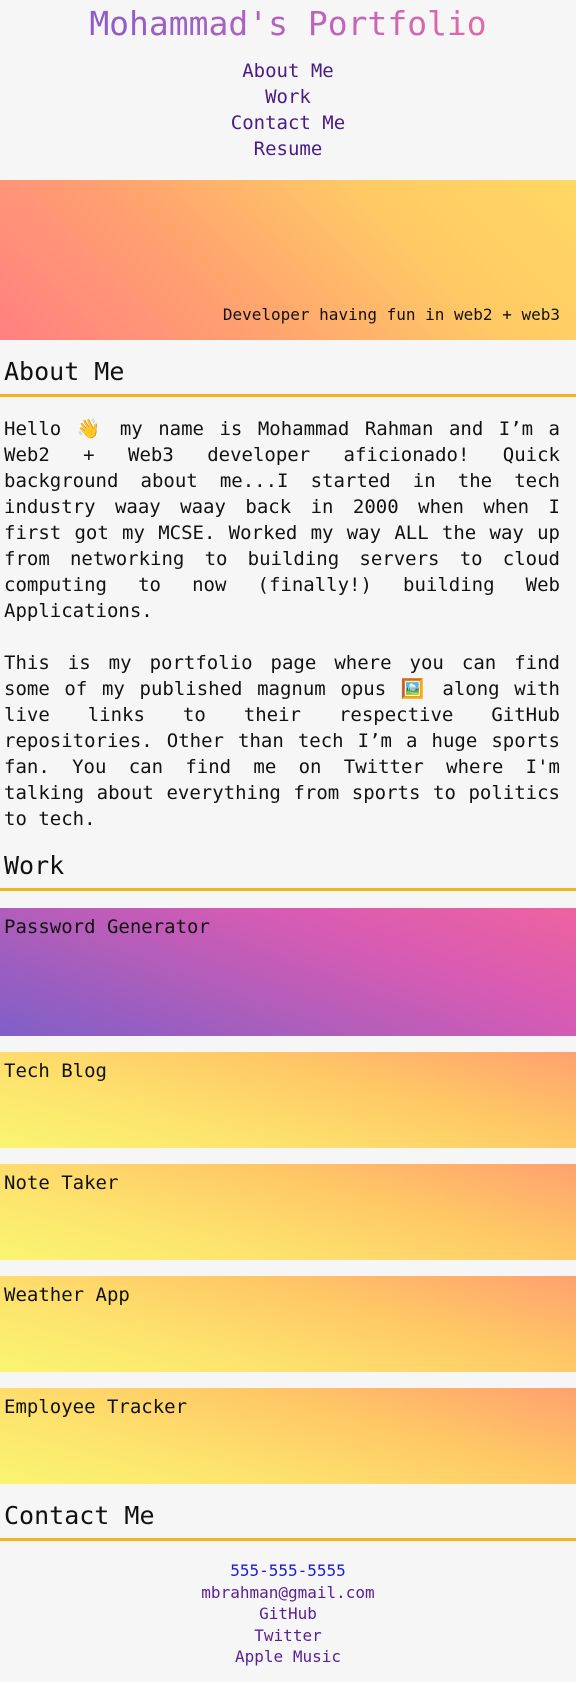  What do you see at coordinates (287, 24) in the screenshot?
I see `site-title: Mohammad's Portfolio` at bounding box center [287, 24].